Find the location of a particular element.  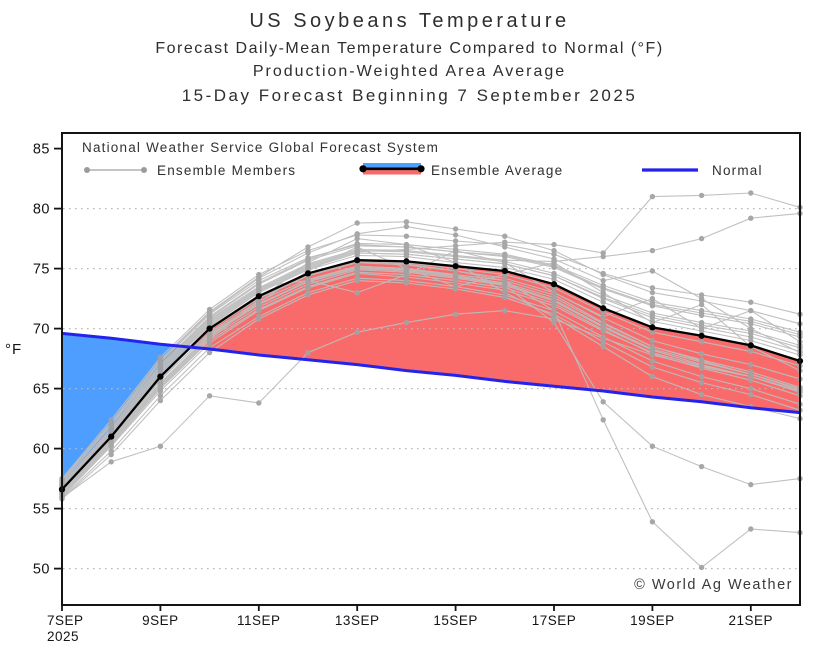

legend-label-normal: Normal is located at coordinates (737, 170).